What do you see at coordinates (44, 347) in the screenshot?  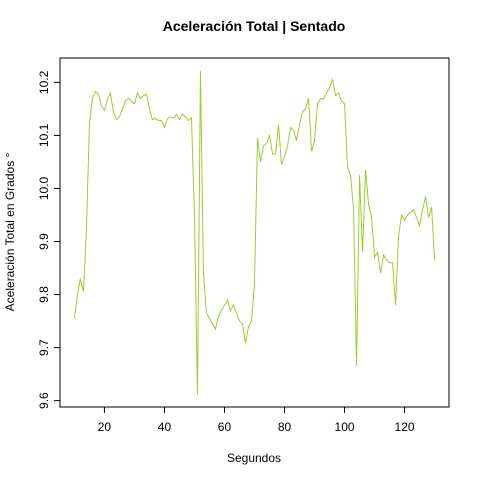 I see `y-tick-label: 9.7` at bounding box center [44, 347].